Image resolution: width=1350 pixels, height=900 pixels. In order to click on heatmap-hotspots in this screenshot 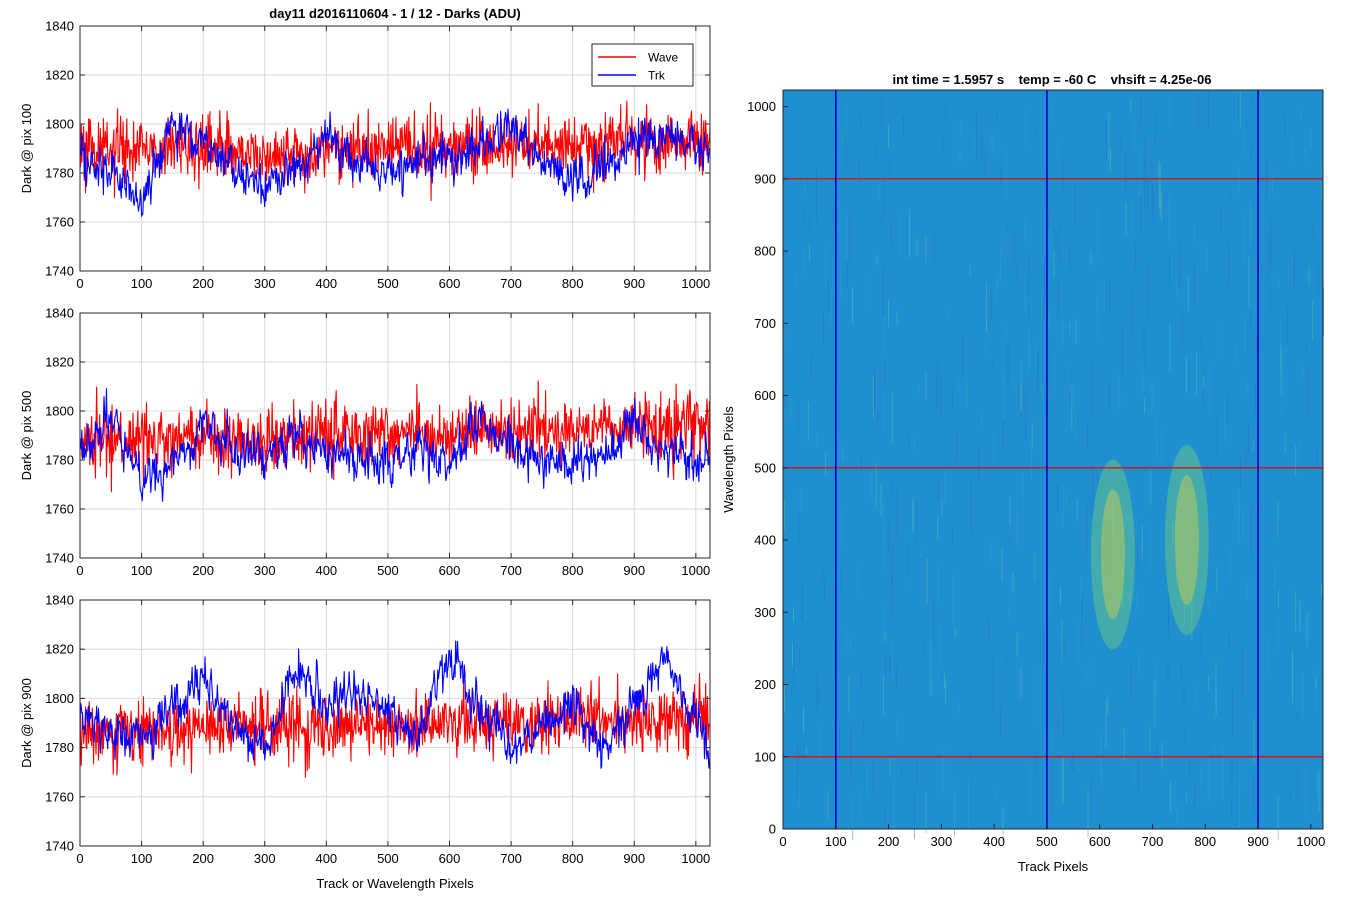, I will do `click(1149, 547)`.